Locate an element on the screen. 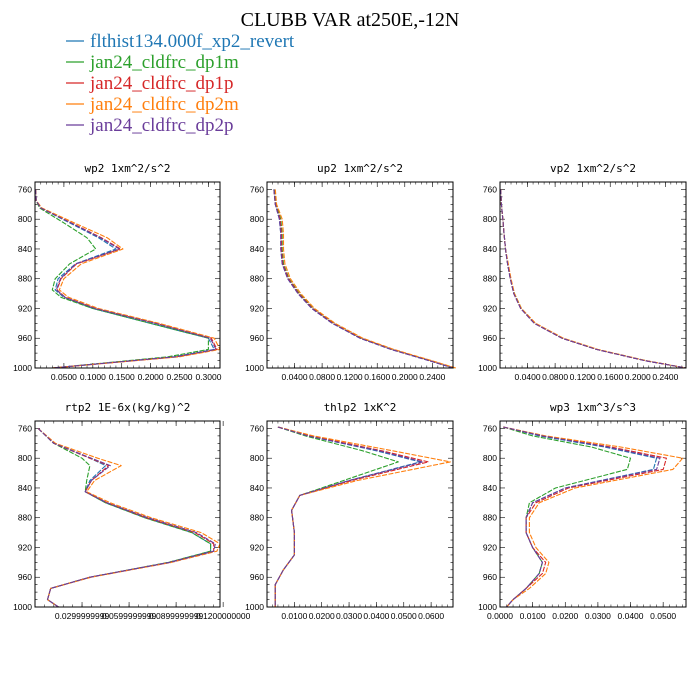 The image size is (700, 700). x-tick-label: 0.1000 is located at coordinates (93, 377).